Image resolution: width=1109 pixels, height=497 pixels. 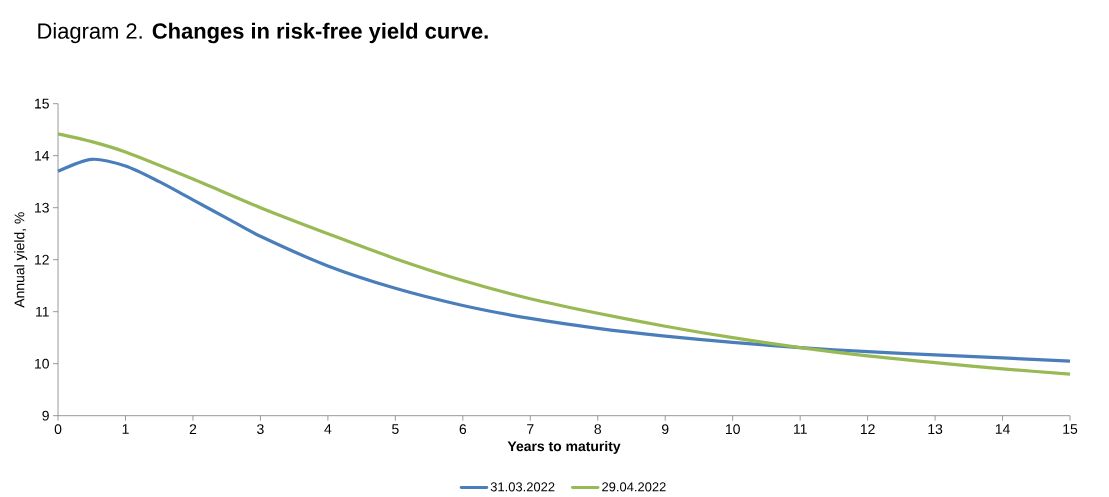 What do you see at coordinates (1070, 429) in the screenshot?
I see `x-tick-label: 15` at bounding box center [1070, 429].